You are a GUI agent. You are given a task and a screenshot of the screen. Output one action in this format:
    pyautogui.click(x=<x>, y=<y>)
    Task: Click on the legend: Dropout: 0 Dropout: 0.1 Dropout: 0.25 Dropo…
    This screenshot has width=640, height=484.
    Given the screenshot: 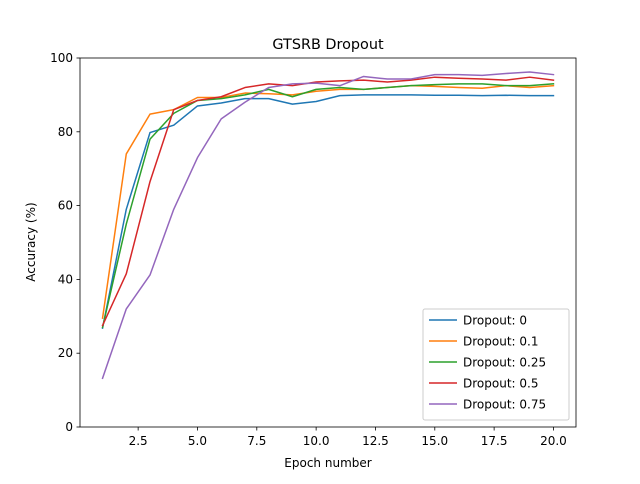 What is the action you would take?
    pyautogui.click(x=496, y=364)
    